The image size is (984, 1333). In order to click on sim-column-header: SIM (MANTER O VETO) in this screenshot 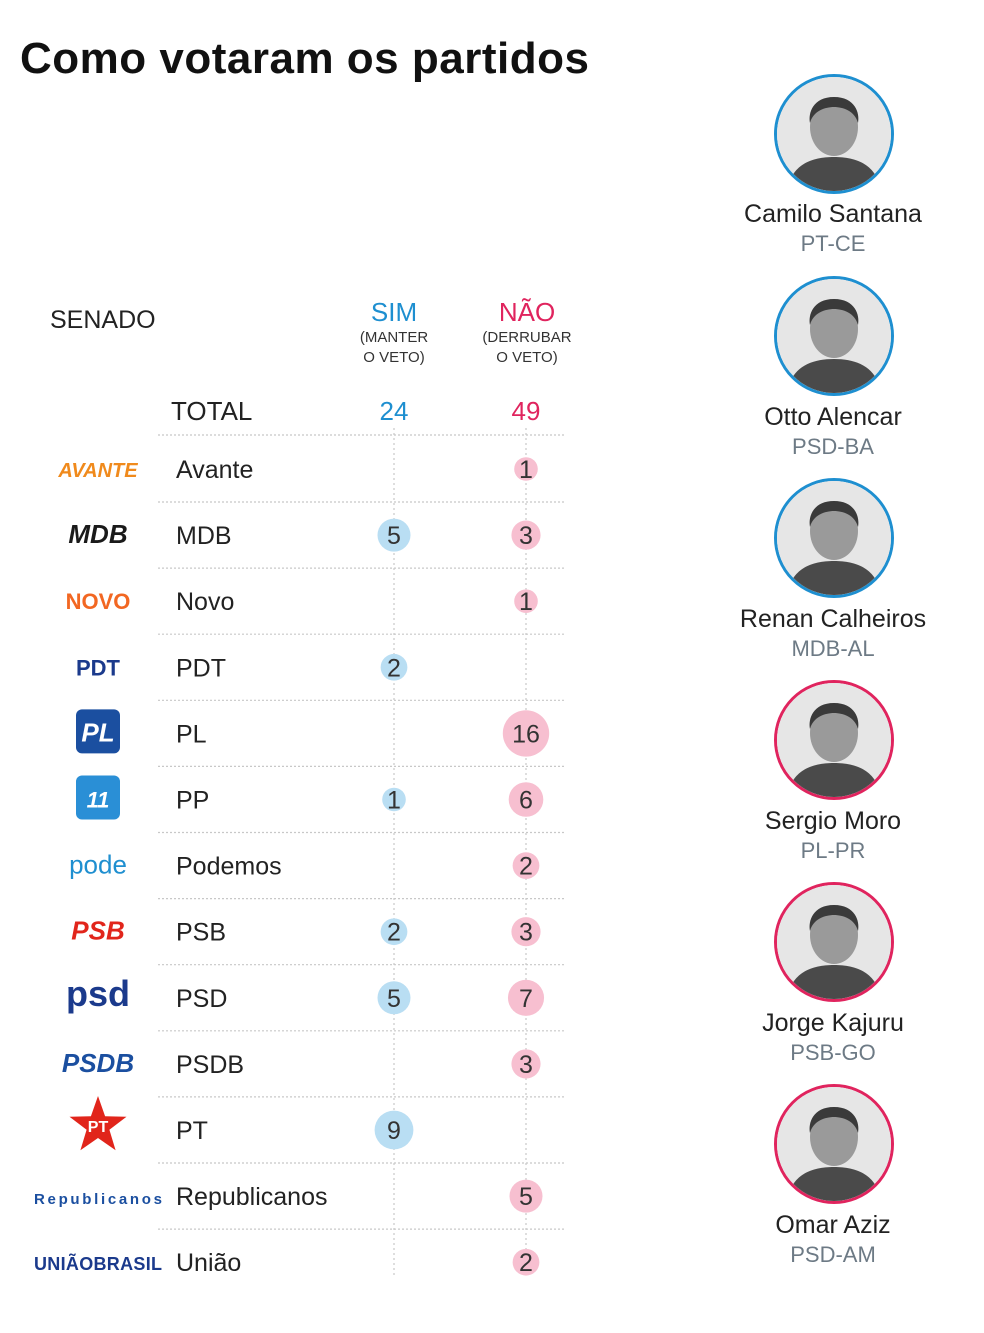, I will do `click(394, 333)`.